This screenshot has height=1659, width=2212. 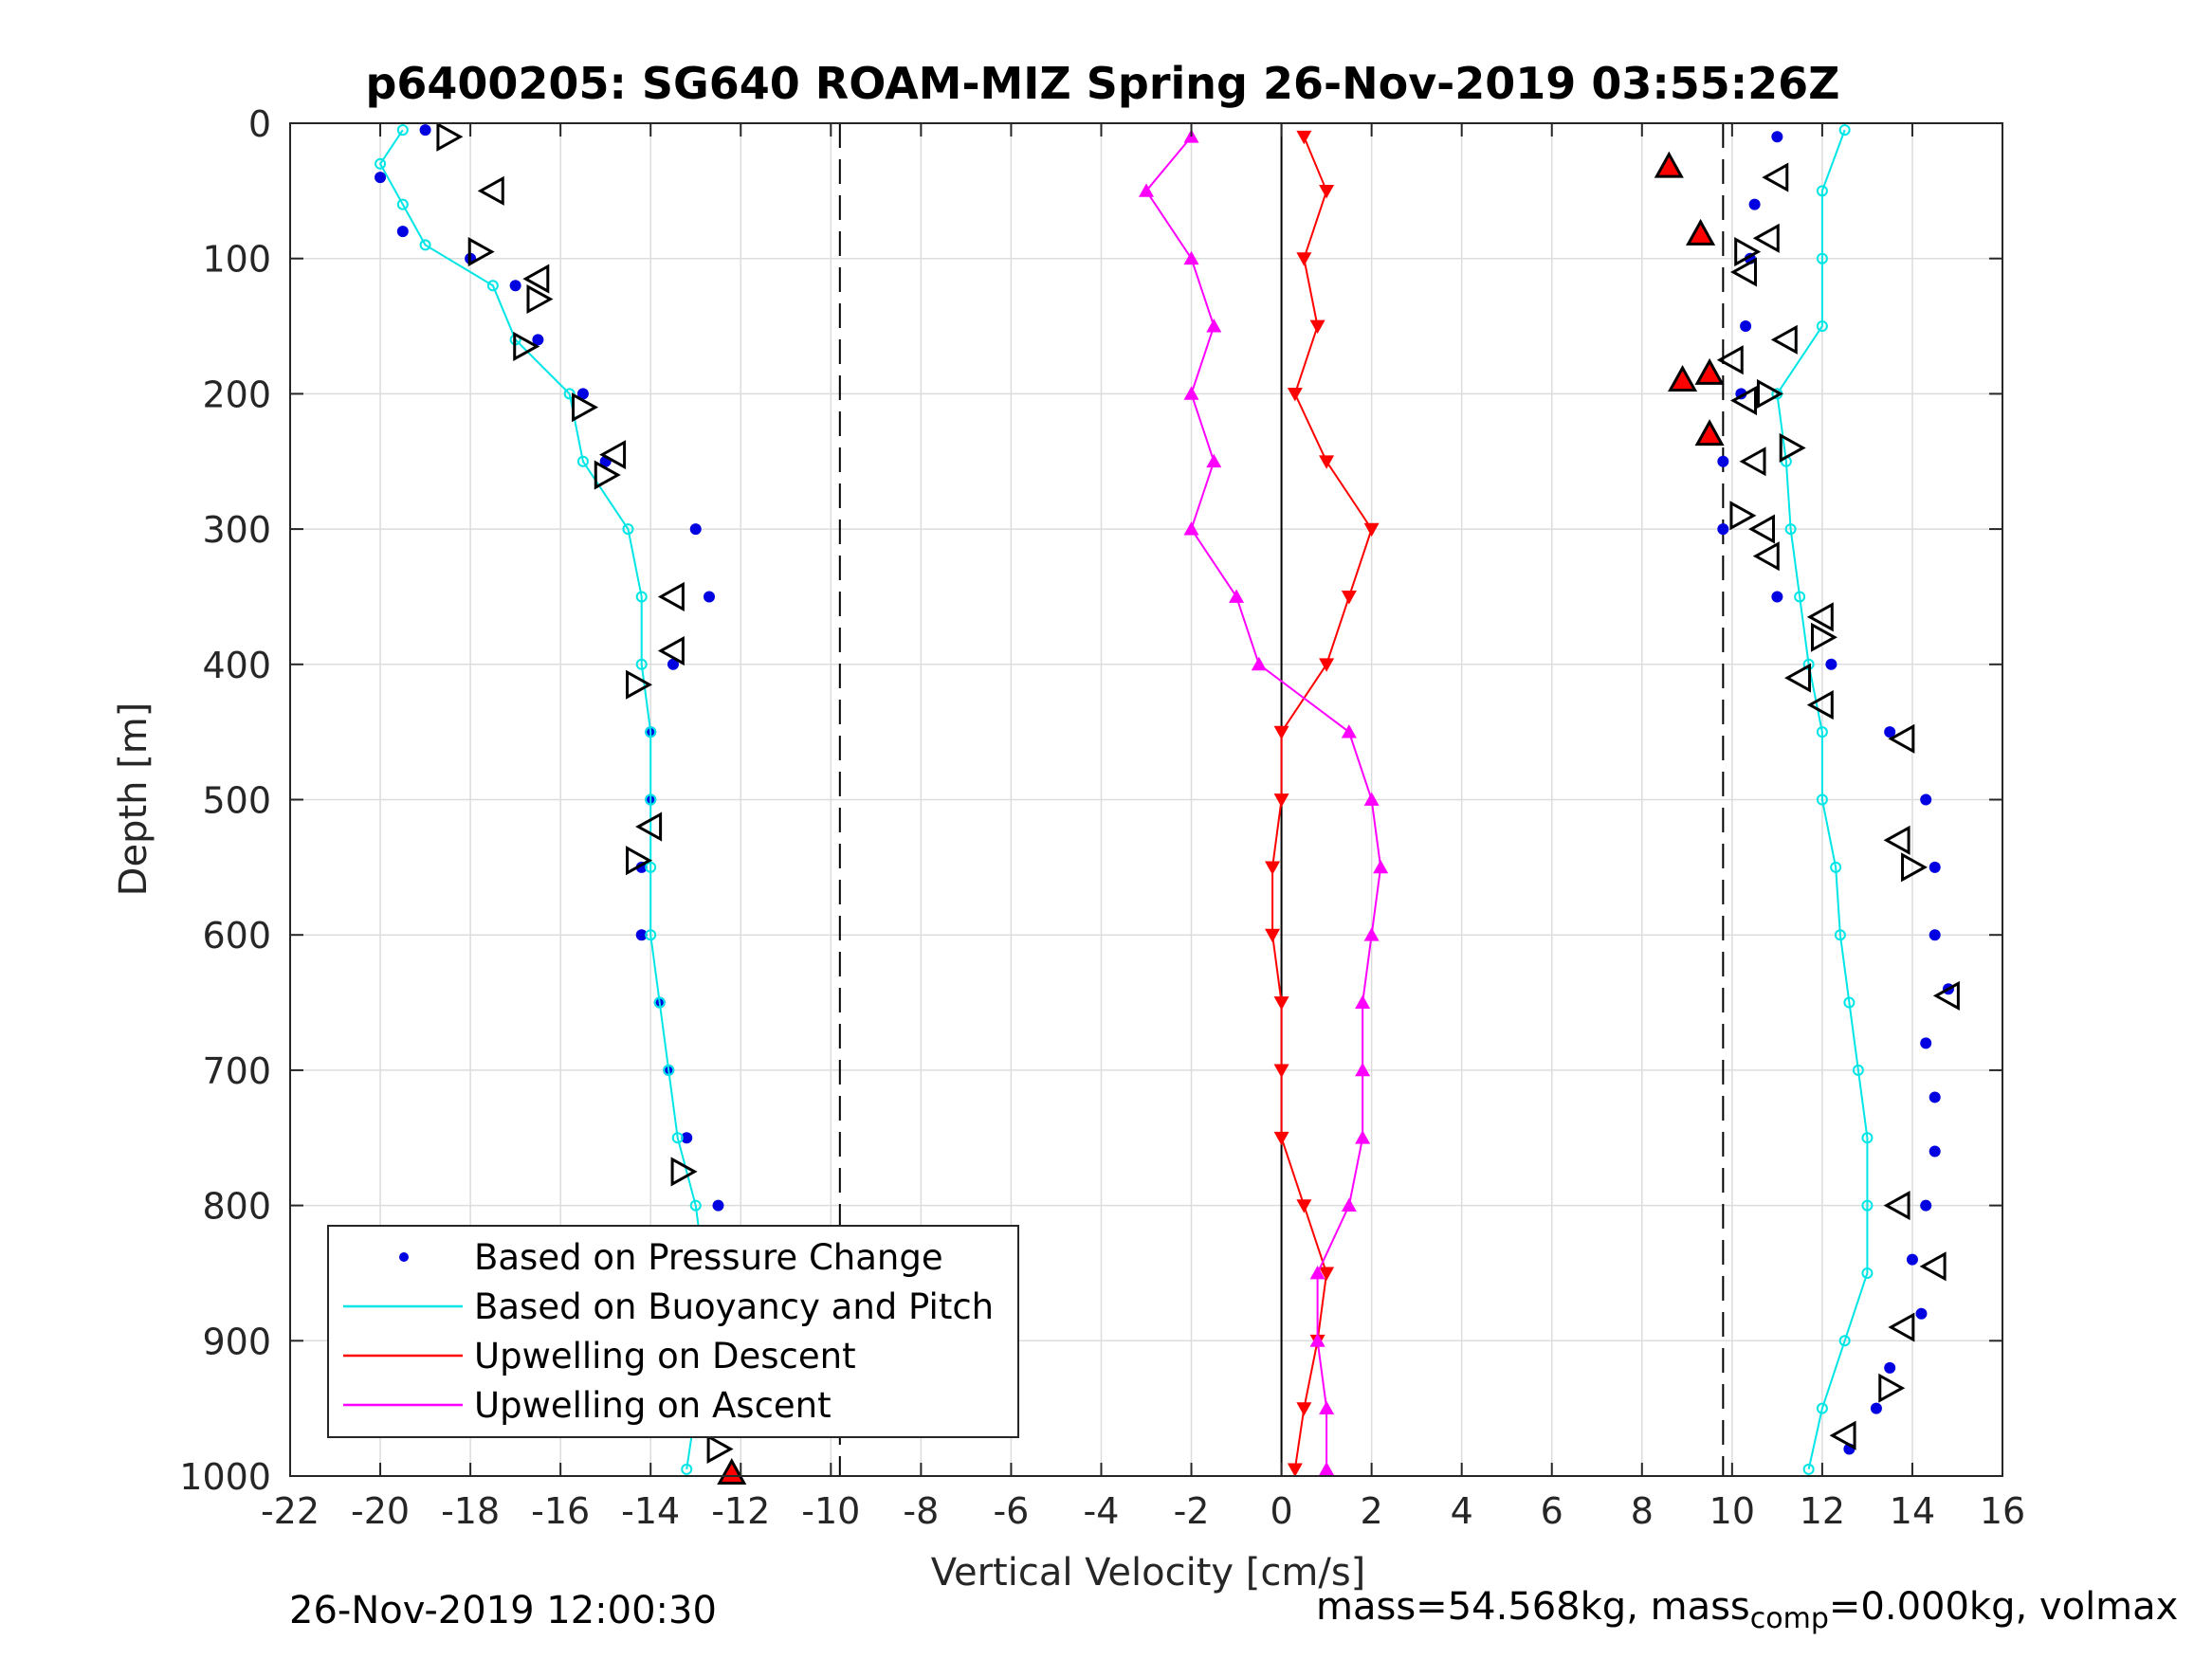 What do you see at coordinates (1822, 799) in the screenshot?
I see `series-line` at bounding box center [1822, 799].